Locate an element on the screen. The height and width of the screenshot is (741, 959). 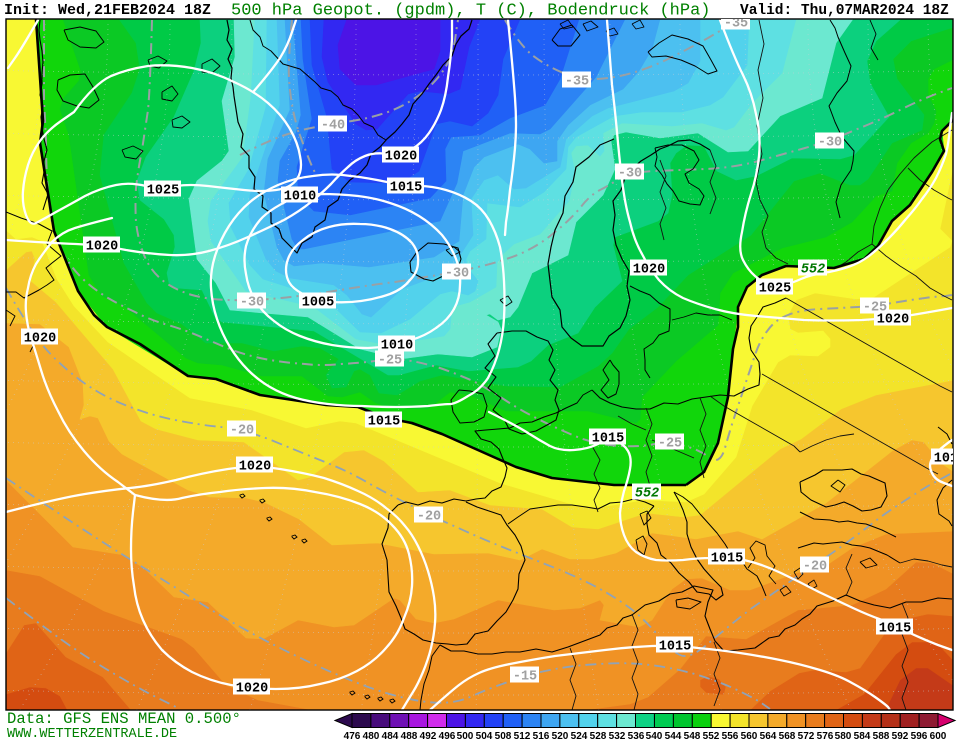
svg-text: 476 is located at coordinates (352, 736).